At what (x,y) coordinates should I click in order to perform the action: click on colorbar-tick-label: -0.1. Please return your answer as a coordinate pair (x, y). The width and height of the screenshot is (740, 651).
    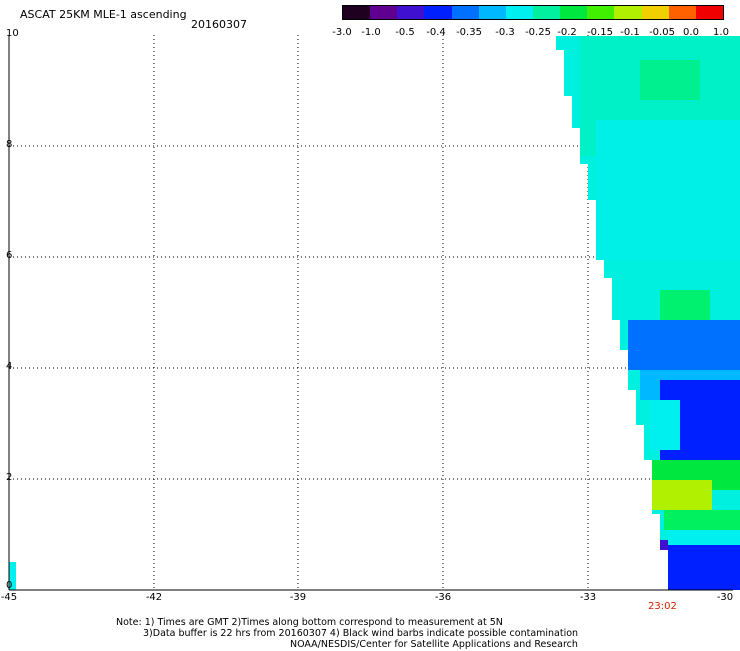
    Looking at the image, I should click on (630, 32).